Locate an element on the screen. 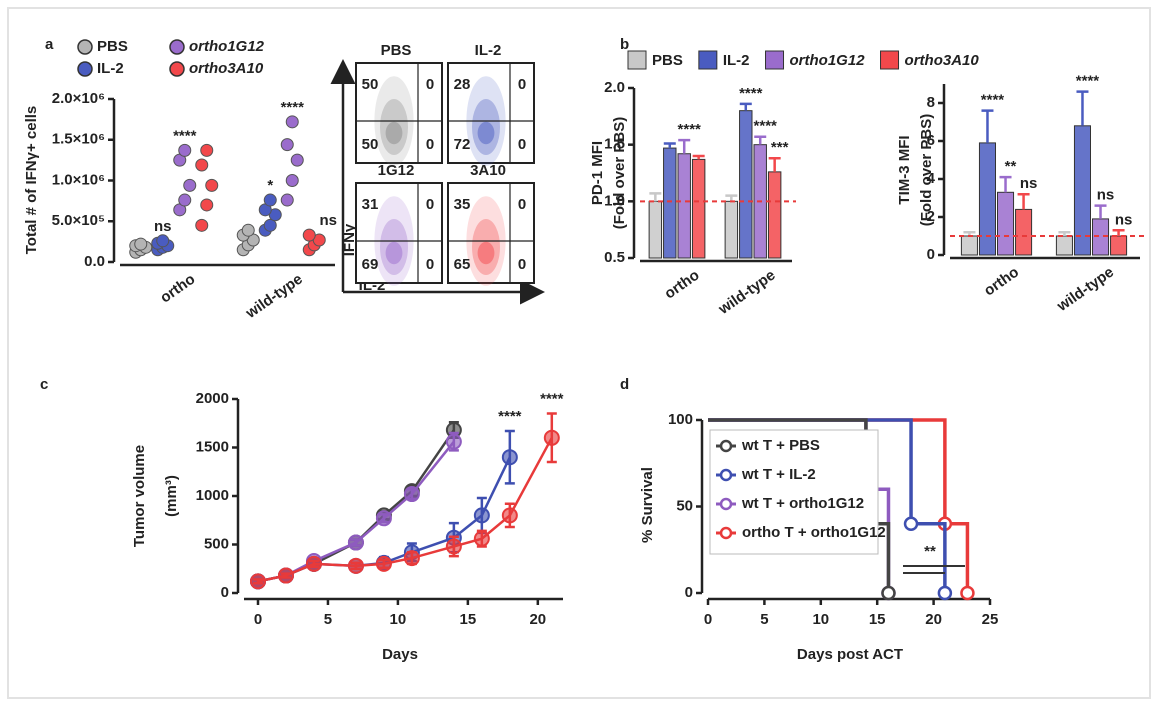 The image size is (1159, 707). y-tick-label: 500 is located at coordinates (216, 543).